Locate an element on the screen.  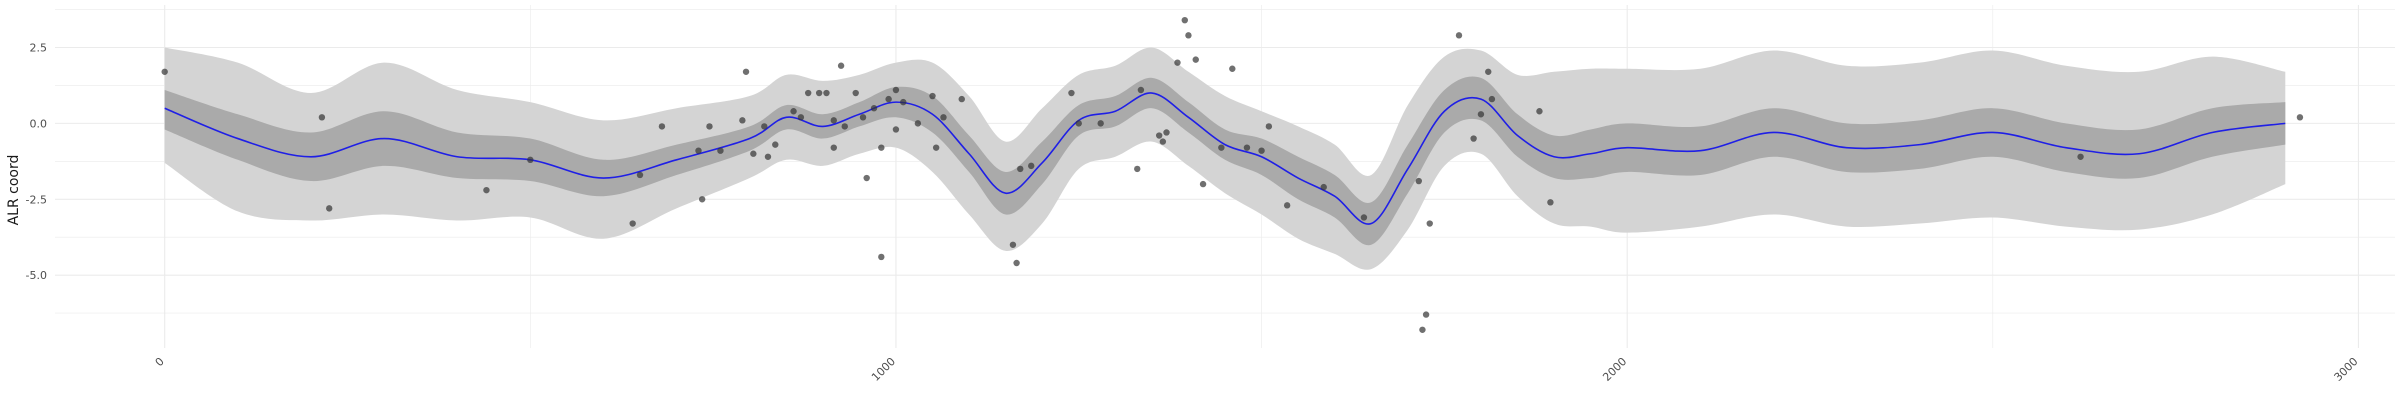
x-tick-label: 2000 is located at coordinates (1614, 369).